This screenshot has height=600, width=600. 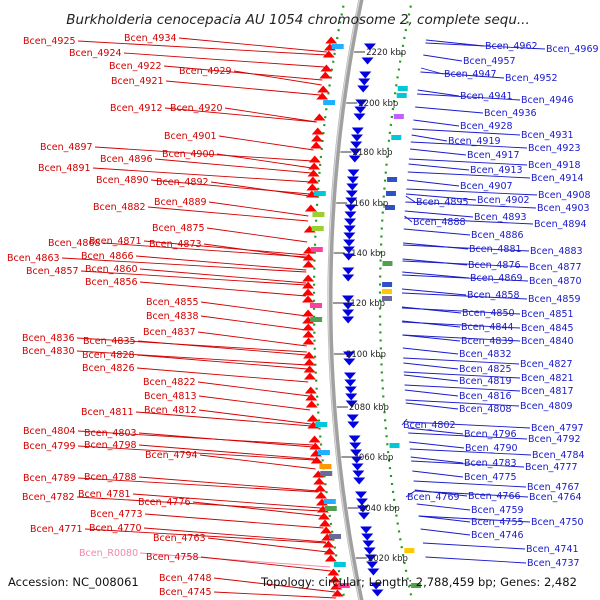 I want to click on gene-label: Bcen_4881, so click(x=495, y=249).